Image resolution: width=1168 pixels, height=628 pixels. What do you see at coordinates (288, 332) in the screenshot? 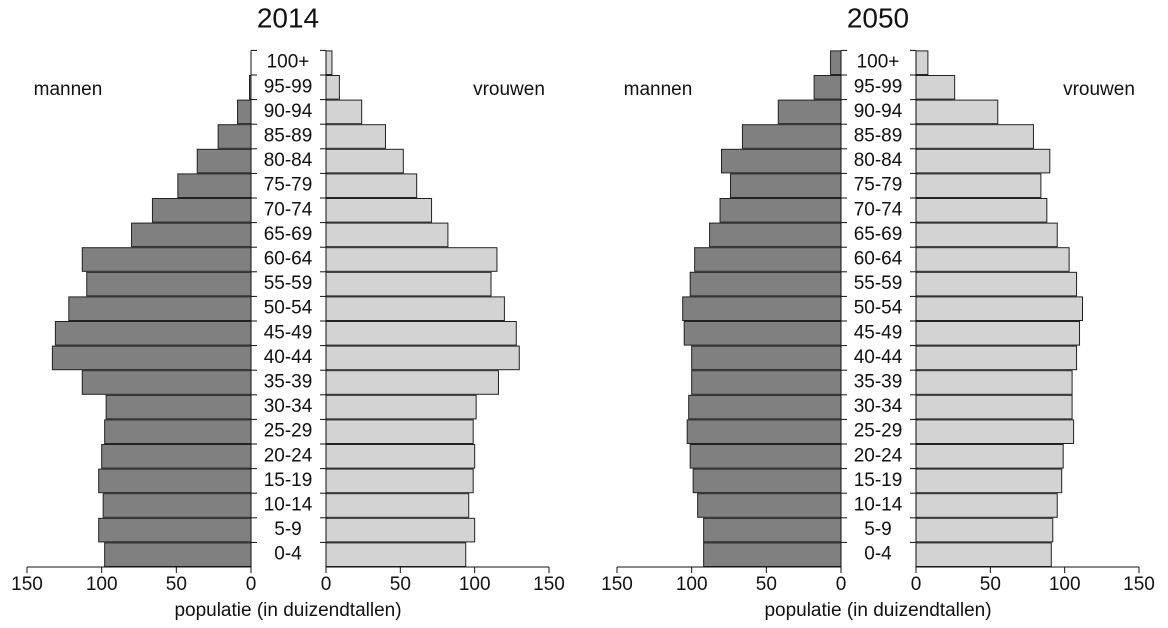
I see `category-label: 45-49` at bounding box center [288, 332].